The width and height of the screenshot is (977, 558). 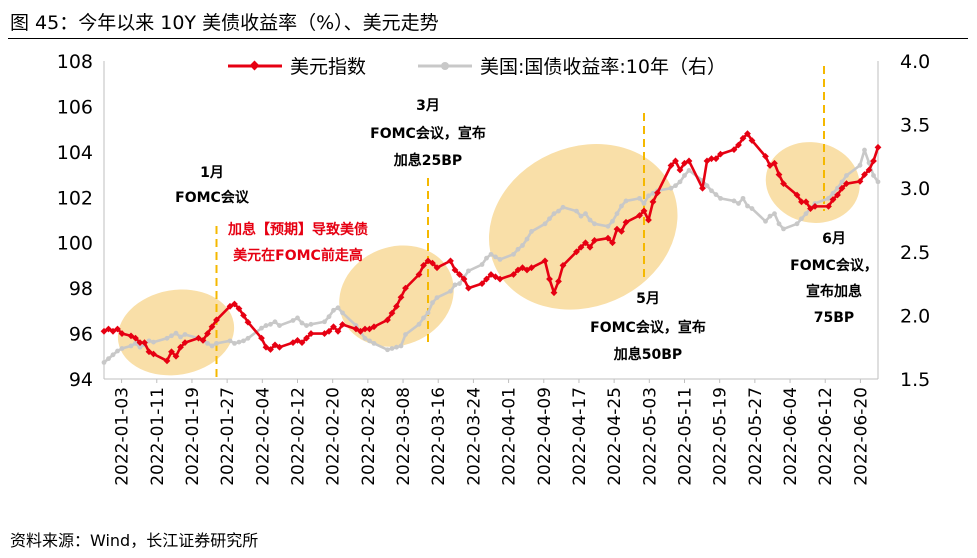 I want to click on x-tick-2022-01-11: 2022-01-11, so click(x=158, y=436).